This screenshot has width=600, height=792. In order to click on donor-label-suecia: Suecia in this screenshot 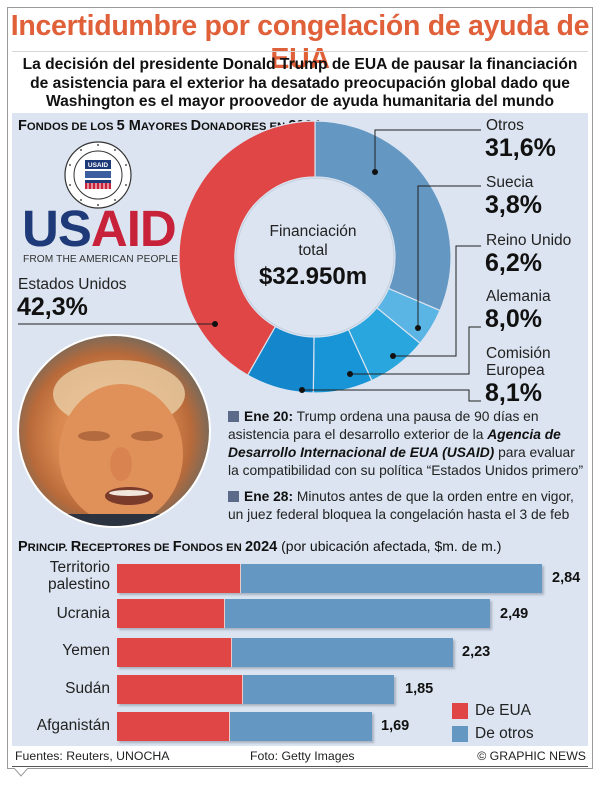, I will do `click(510, 182)`.